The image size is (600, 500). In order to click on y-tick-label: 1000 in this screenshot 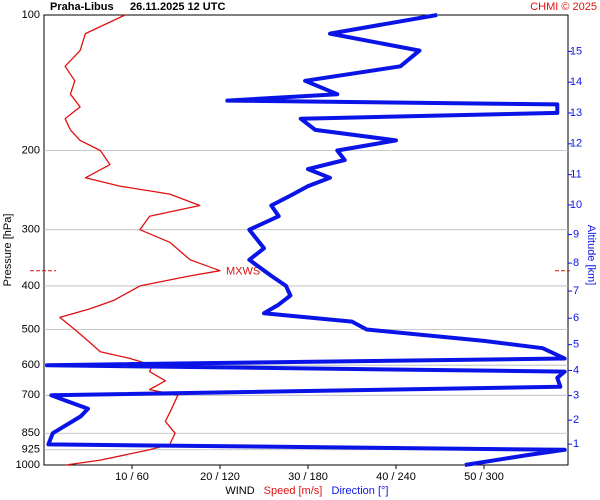, I will do `click(28, 465)`.